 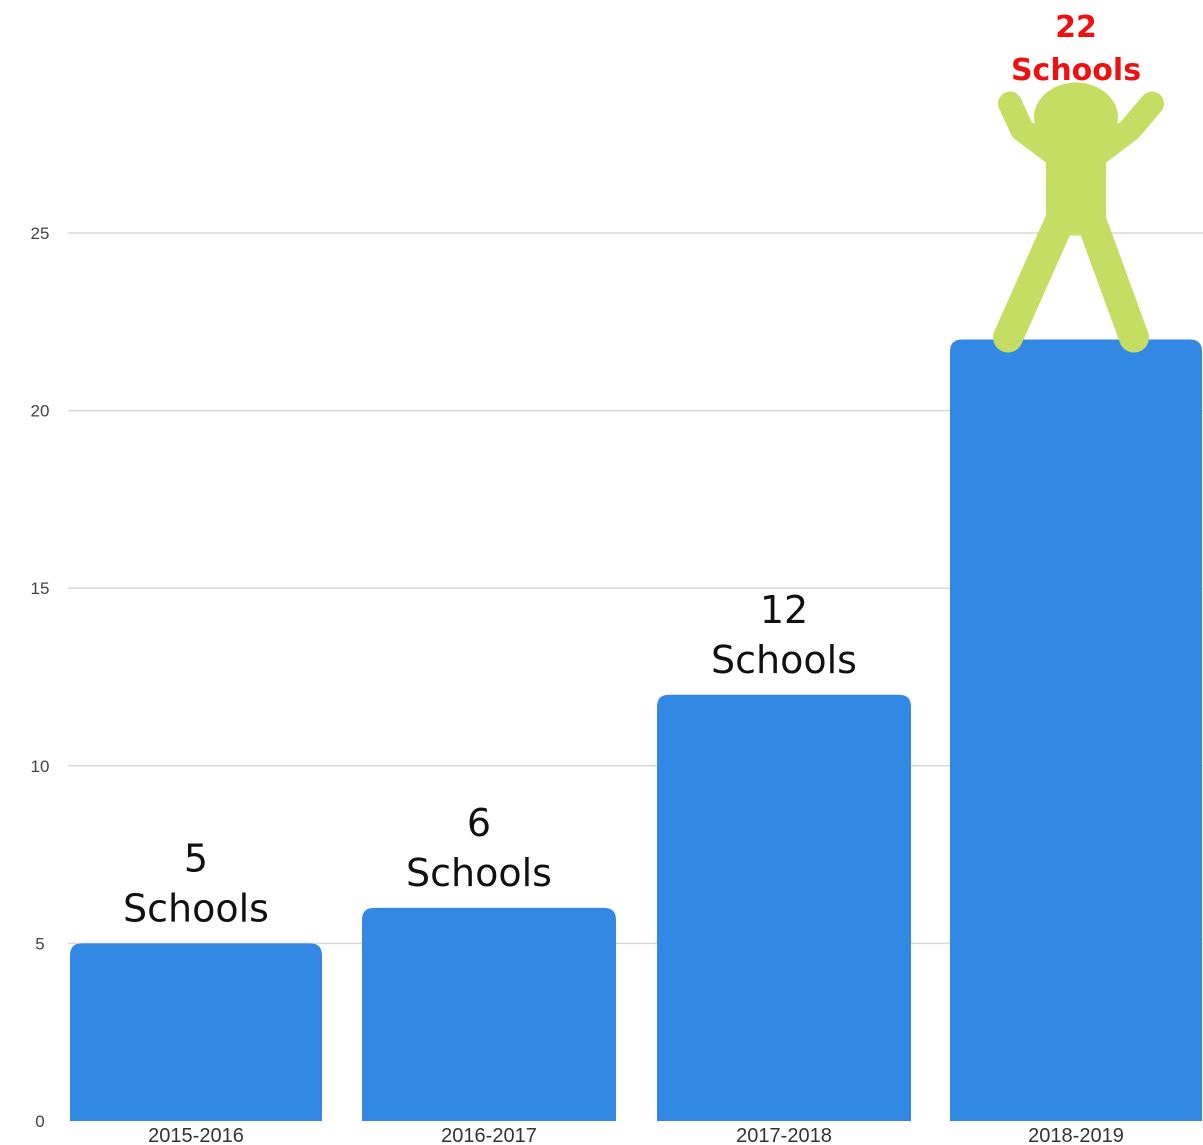 What do you see at coordinates (1076, 1135) in the screenshot?
I see `x-tick-label: 2018-2019` at bounding box center [1076, 1135].